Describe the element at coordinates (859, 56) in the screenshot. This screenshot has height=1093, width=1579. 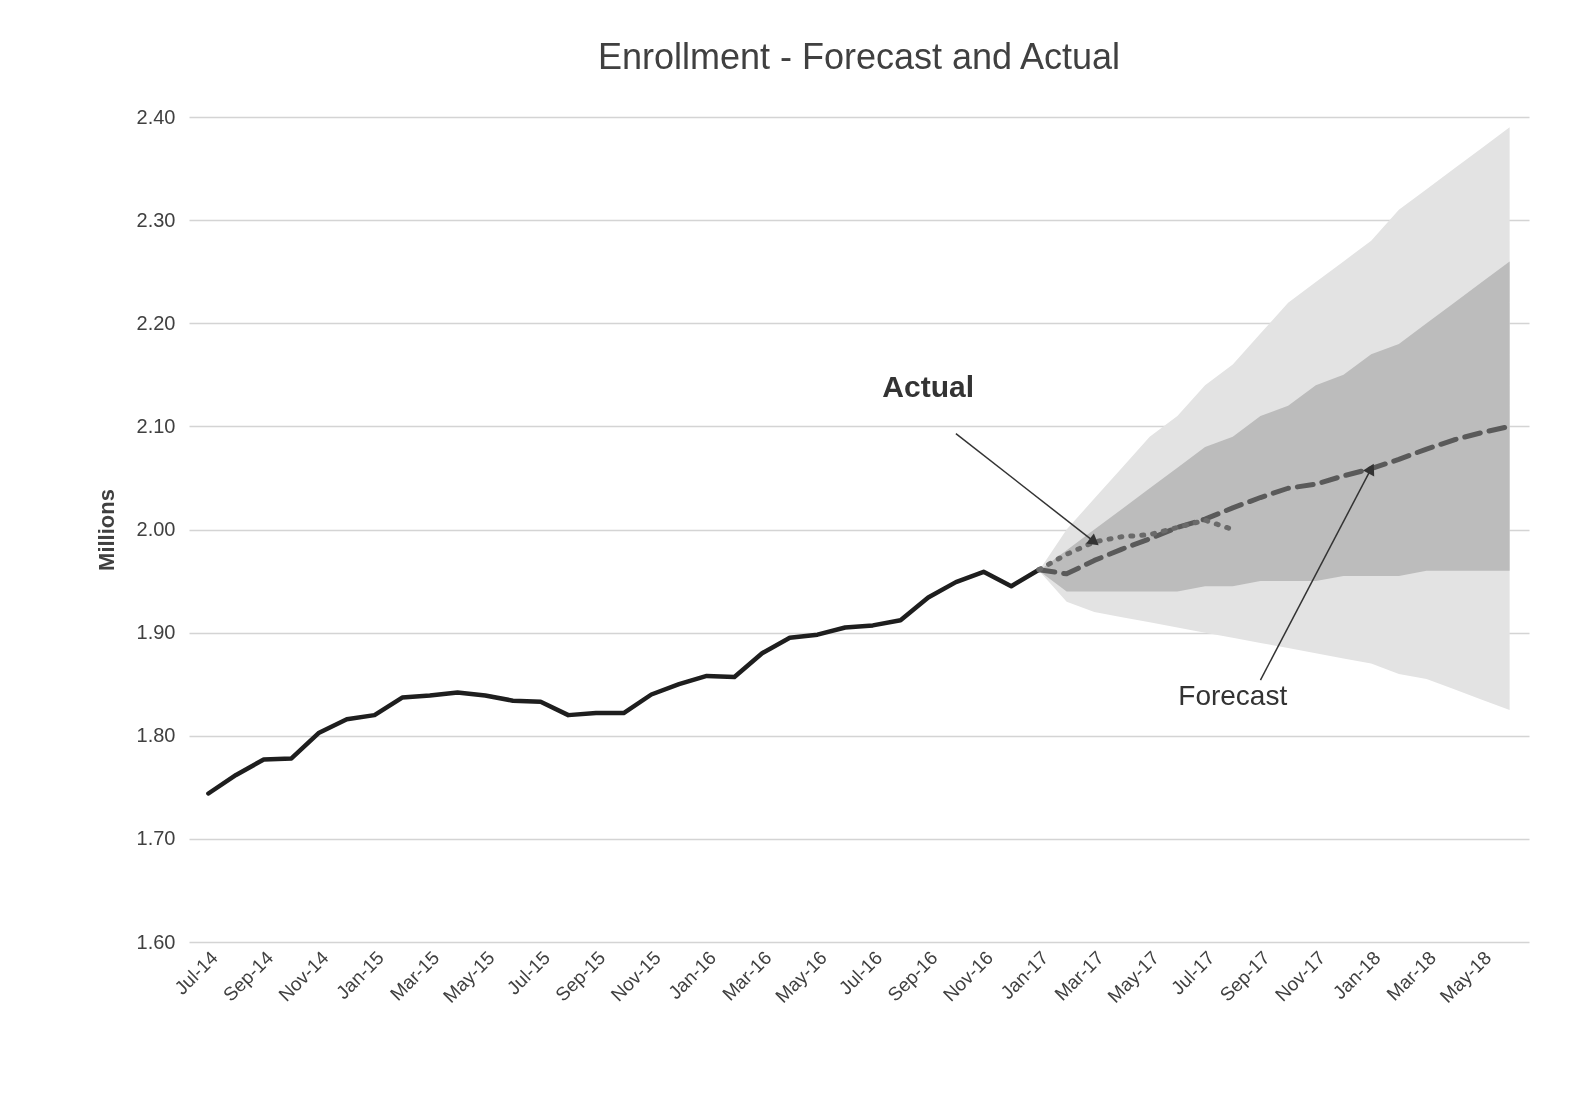
I see `chart-title: Enrollment - Forecast and Actual` at that location.